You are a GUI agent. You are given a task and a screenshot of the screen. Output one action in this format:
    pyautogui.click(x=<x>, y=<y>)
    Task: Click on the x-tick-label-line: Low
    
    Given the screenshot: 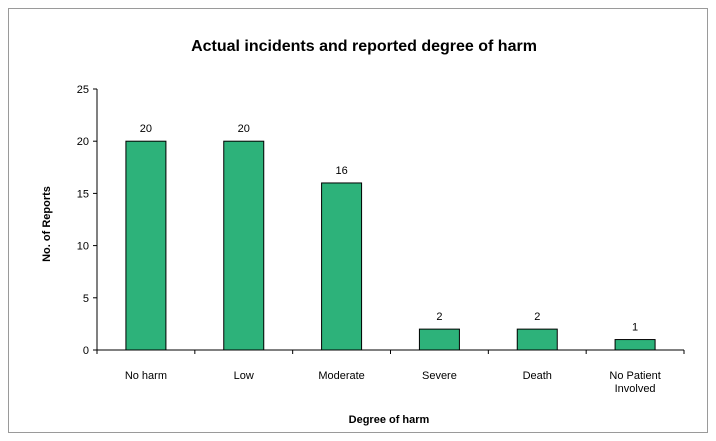 What is the action you would take?
    pyautogui.click(x=244, y=376)
    